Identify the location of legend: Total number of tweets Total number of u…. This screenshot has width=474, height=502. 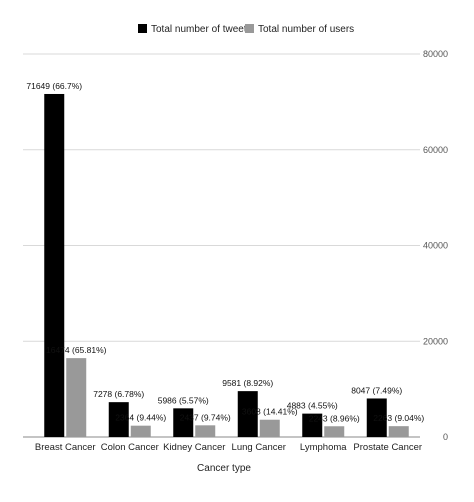
(246, 29).